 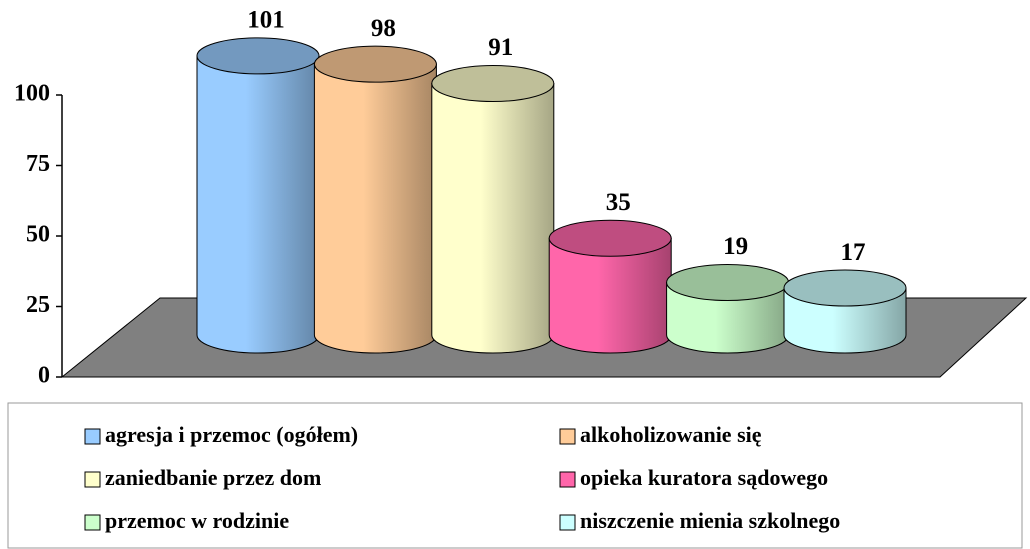 What do you see at coordinates (32, 94) in the screenshot?
I see `y-tick-label: 100` at bounding box center [32, 94].